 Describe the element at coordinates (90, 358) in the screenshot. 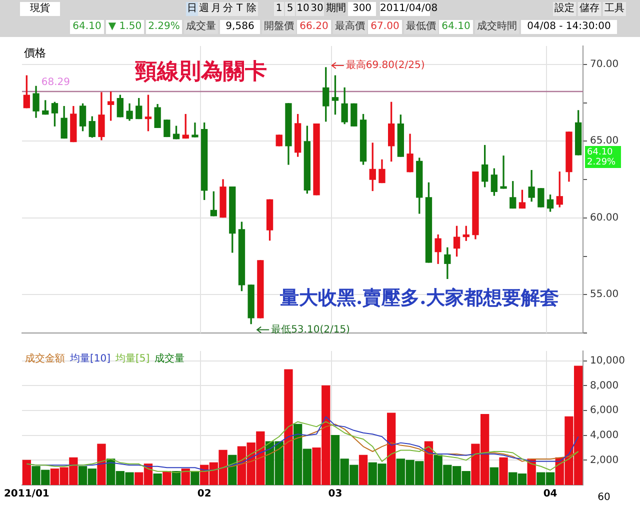

I see `text: 均量[10]` at that location.